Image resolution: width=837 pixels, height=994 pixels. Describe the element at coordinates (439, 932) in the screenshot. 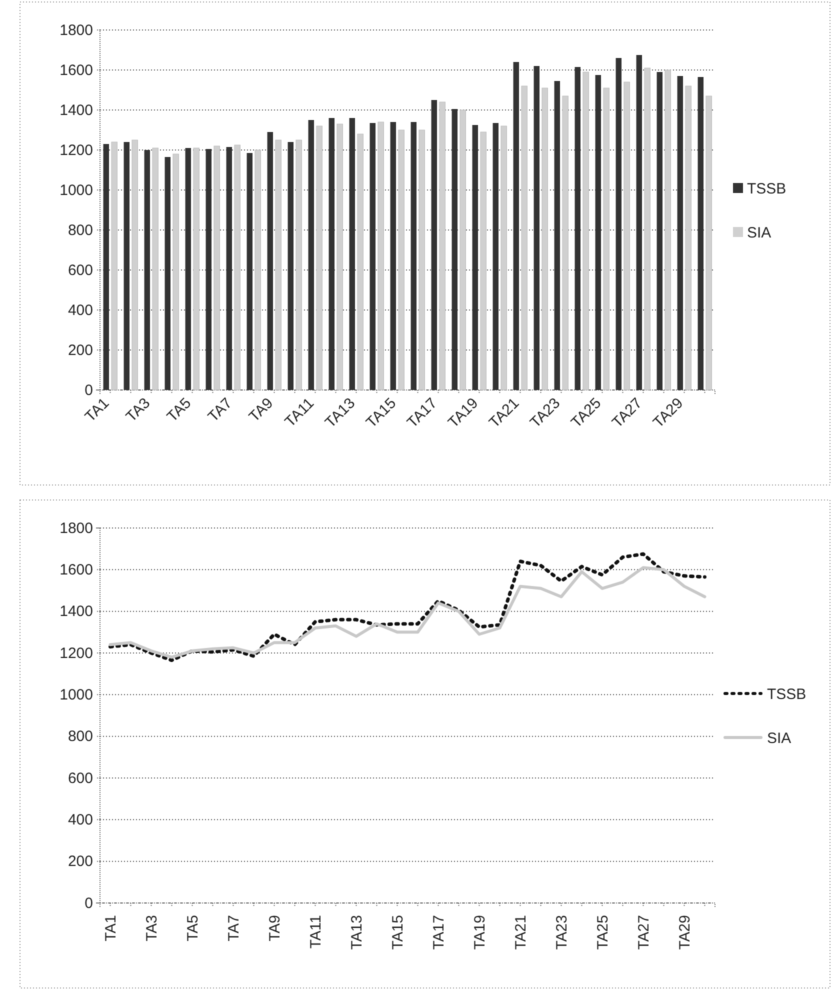

I see `x-tick-label: TA17` at that location.